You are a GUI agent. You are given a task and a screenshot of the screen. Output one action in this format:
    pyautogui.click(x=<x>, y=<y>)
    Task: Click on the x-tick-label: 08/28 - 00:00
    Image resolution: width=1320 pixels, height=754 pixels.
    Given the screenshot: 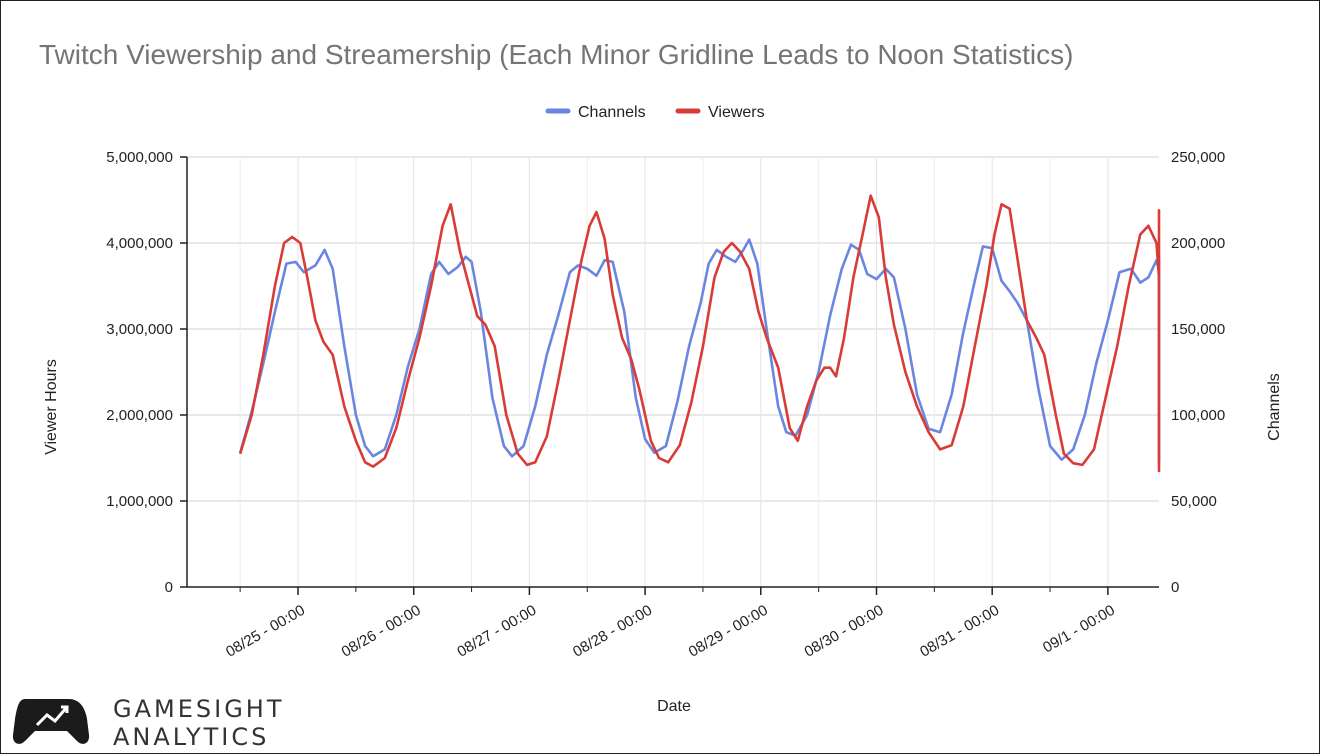 What is the action you would take?
    pyautogui.click(x=612, y=631)
    